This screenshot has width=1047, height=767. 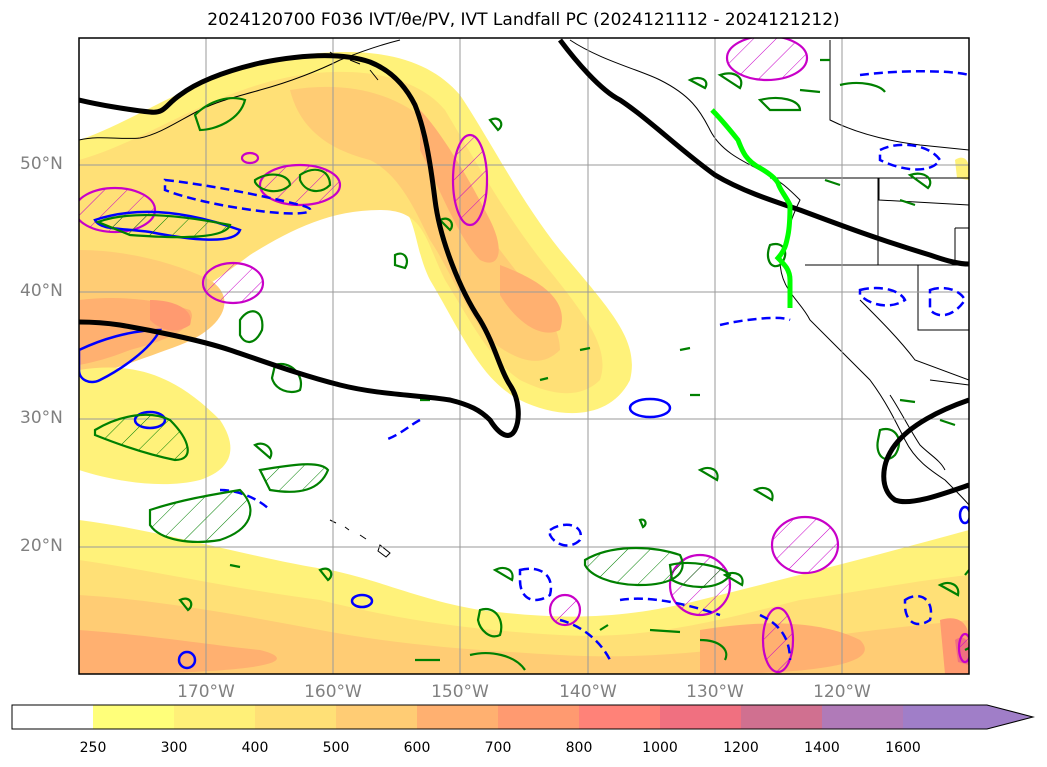 What do you see at coordinates (336, 748) in the screenshot?
I see `colorbar-tick-500: 500` at bounding box center [336, 748].